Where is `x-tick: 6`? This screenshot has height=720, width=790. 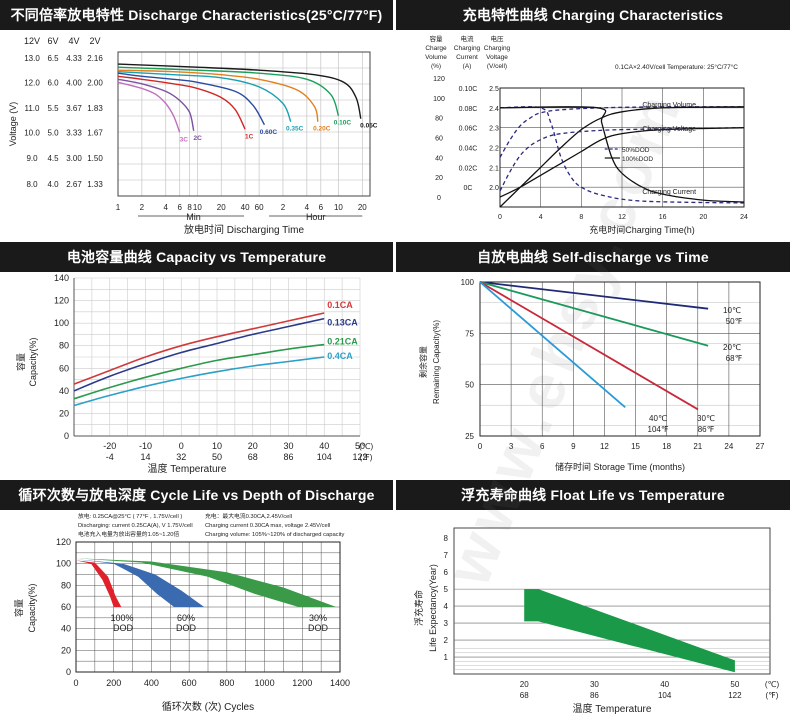 x-tick: 6 is located at coordinates (180, 207).